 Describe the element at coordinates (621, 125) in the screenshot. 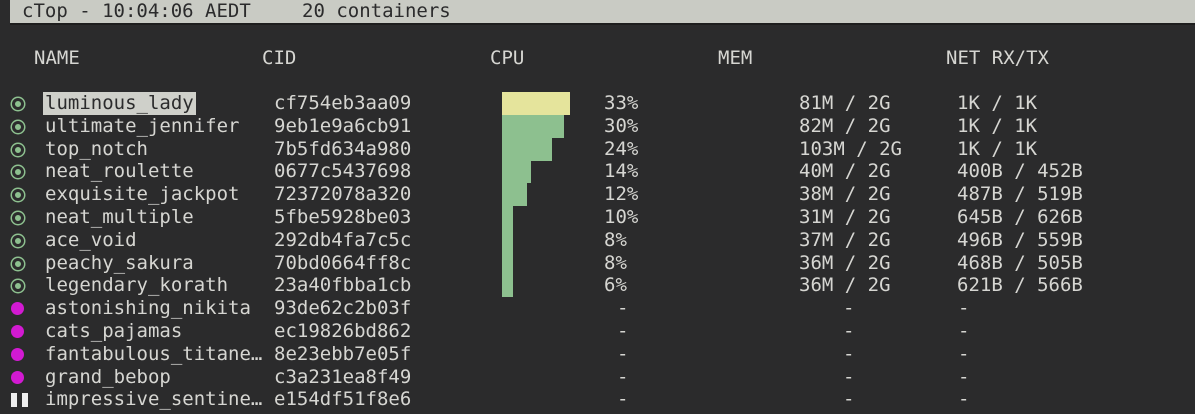

I see `cpu-percent: 30%` at that location.